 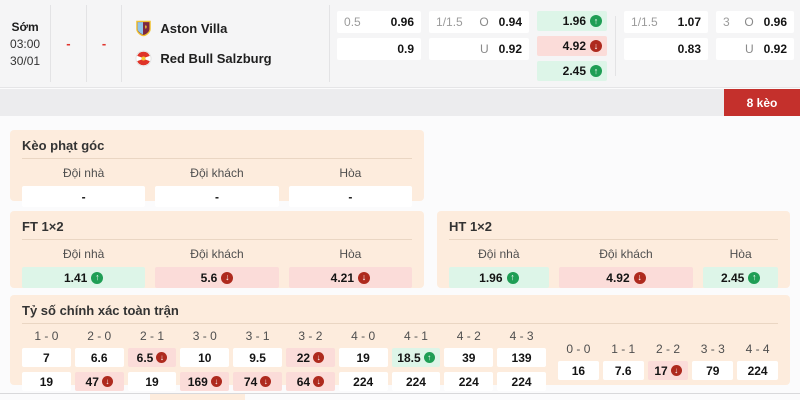 I want to click on ft-over-odds: 1/1.5 O 0.94, so click(x=479, y=22).